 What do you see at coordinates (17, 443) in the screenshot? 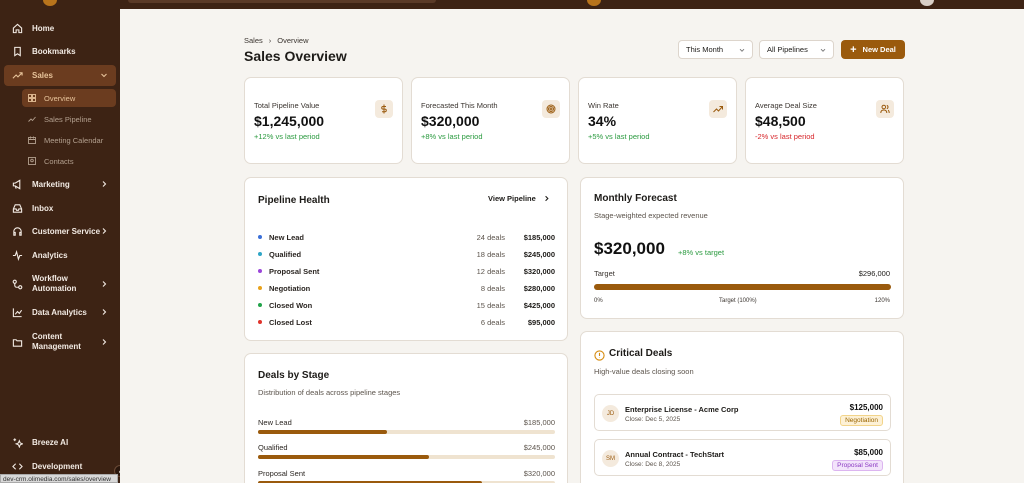
I see `sparkles-icon` at bounding box center [17, 443].